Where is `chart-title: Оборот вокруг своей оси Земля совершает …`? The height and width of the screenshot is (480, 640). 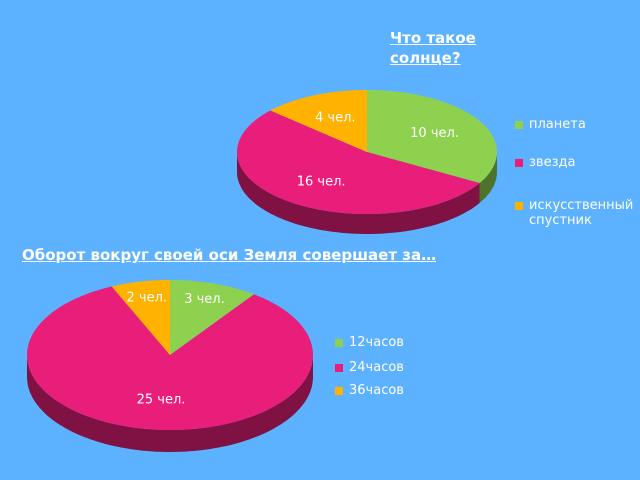
chart-title: Оборот вокруг своей оси Земля совершает … is located at coordinates (229, 255).